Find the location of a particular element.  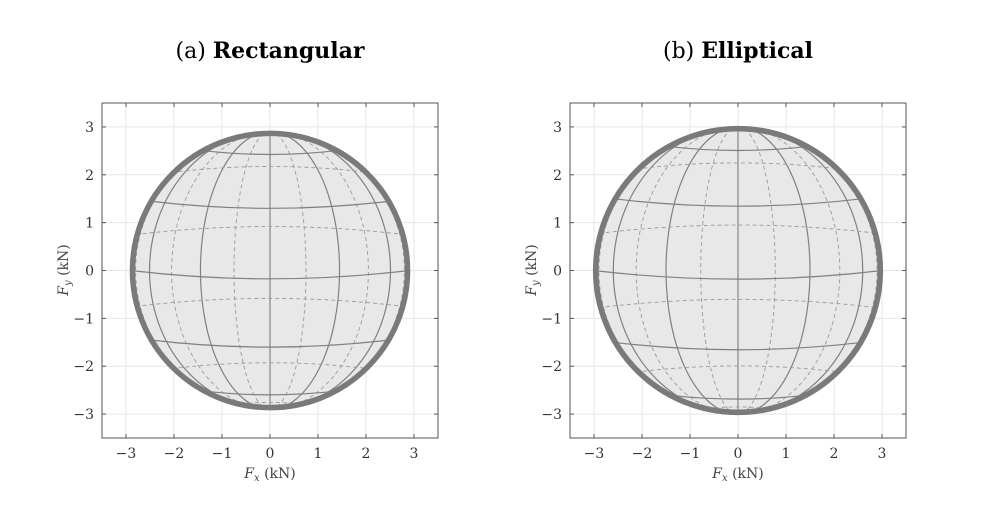

panel-title-prefix: (b) is located at coordinates (678, 51).